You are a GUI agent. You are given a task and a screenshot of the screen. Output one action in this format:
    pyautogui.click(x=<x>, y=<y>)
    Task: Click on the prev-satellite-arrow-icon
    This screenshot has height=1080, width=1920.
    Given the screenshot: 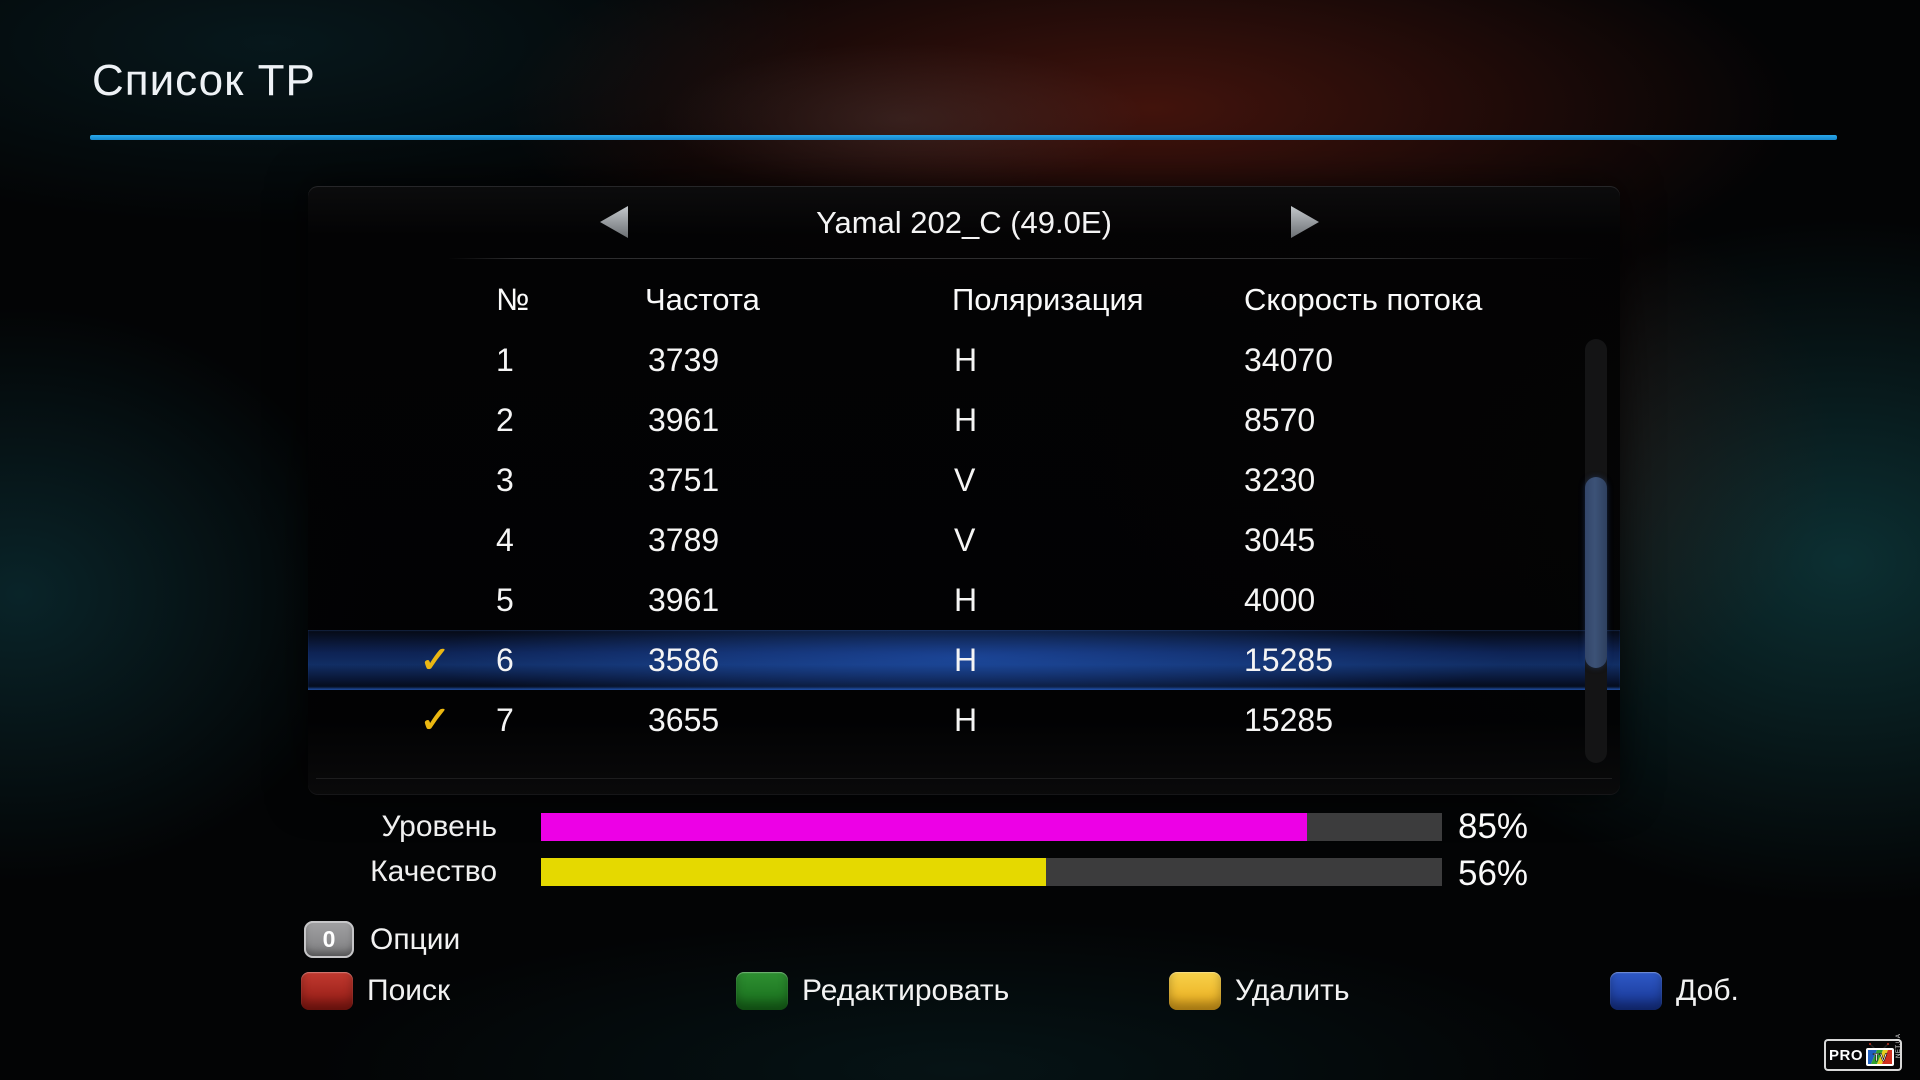 What is the action you would take?
    pyautogui.click(x=614, y=222)
    